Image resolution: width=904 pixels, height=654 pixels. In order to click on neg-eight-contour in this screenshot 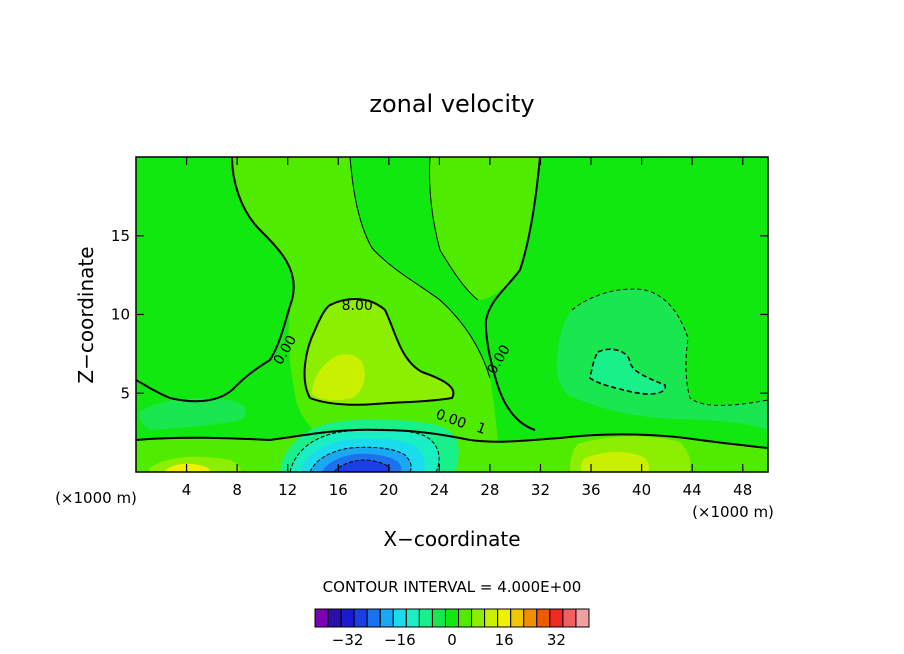, I will do `click(627, 371)`.